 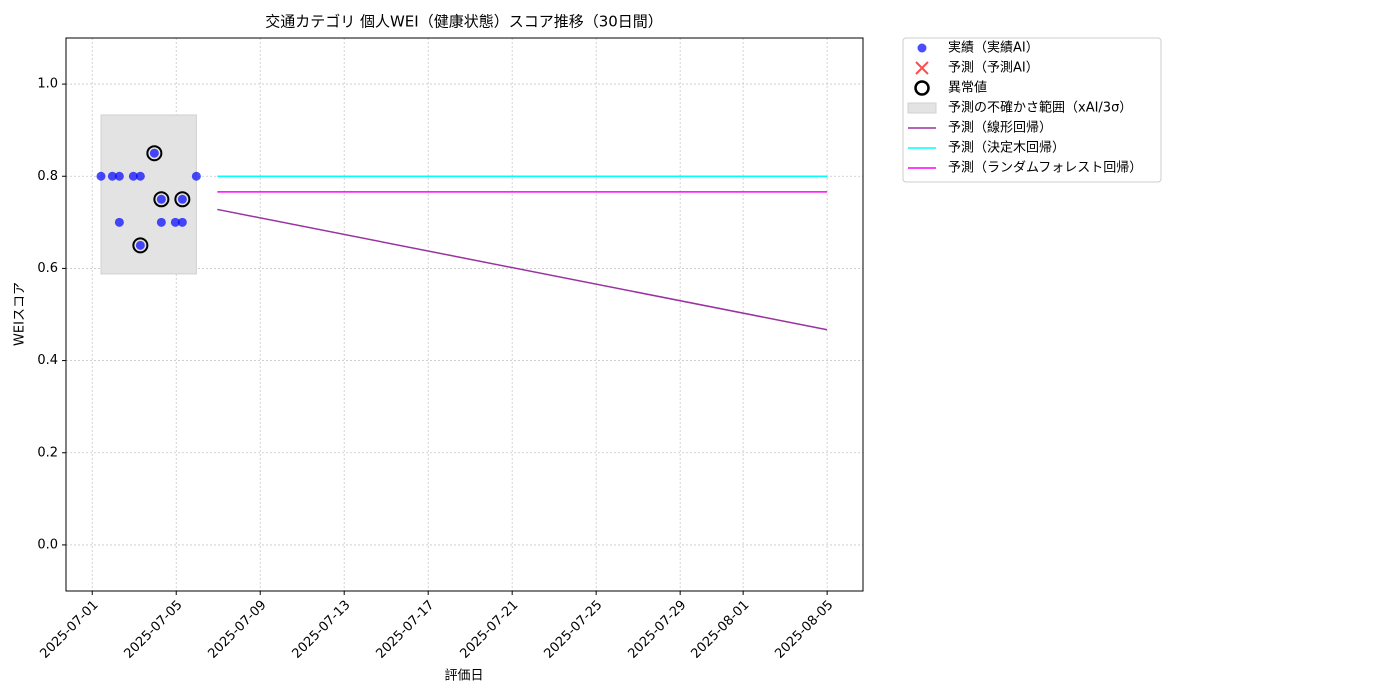 I want to click on chart-title: 交通カテゴリ 個人WEI（健康状態）スコア推移（30日間）, so click(x=464, y=22).